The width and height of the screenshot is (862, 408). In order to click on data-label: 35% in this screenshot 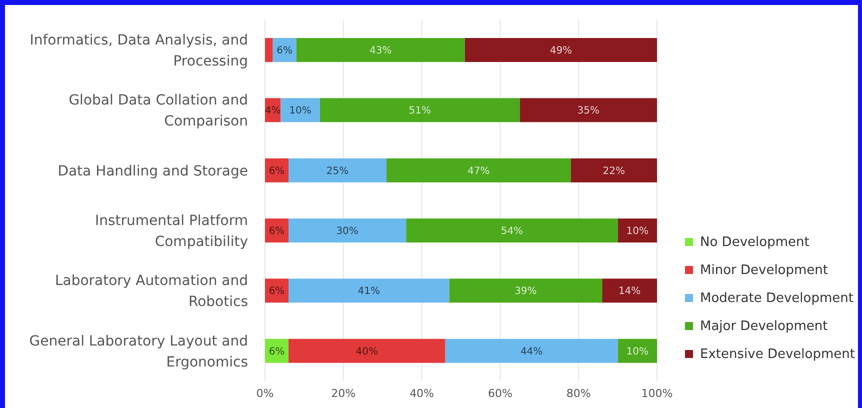, I will do `click(588, 111)`.